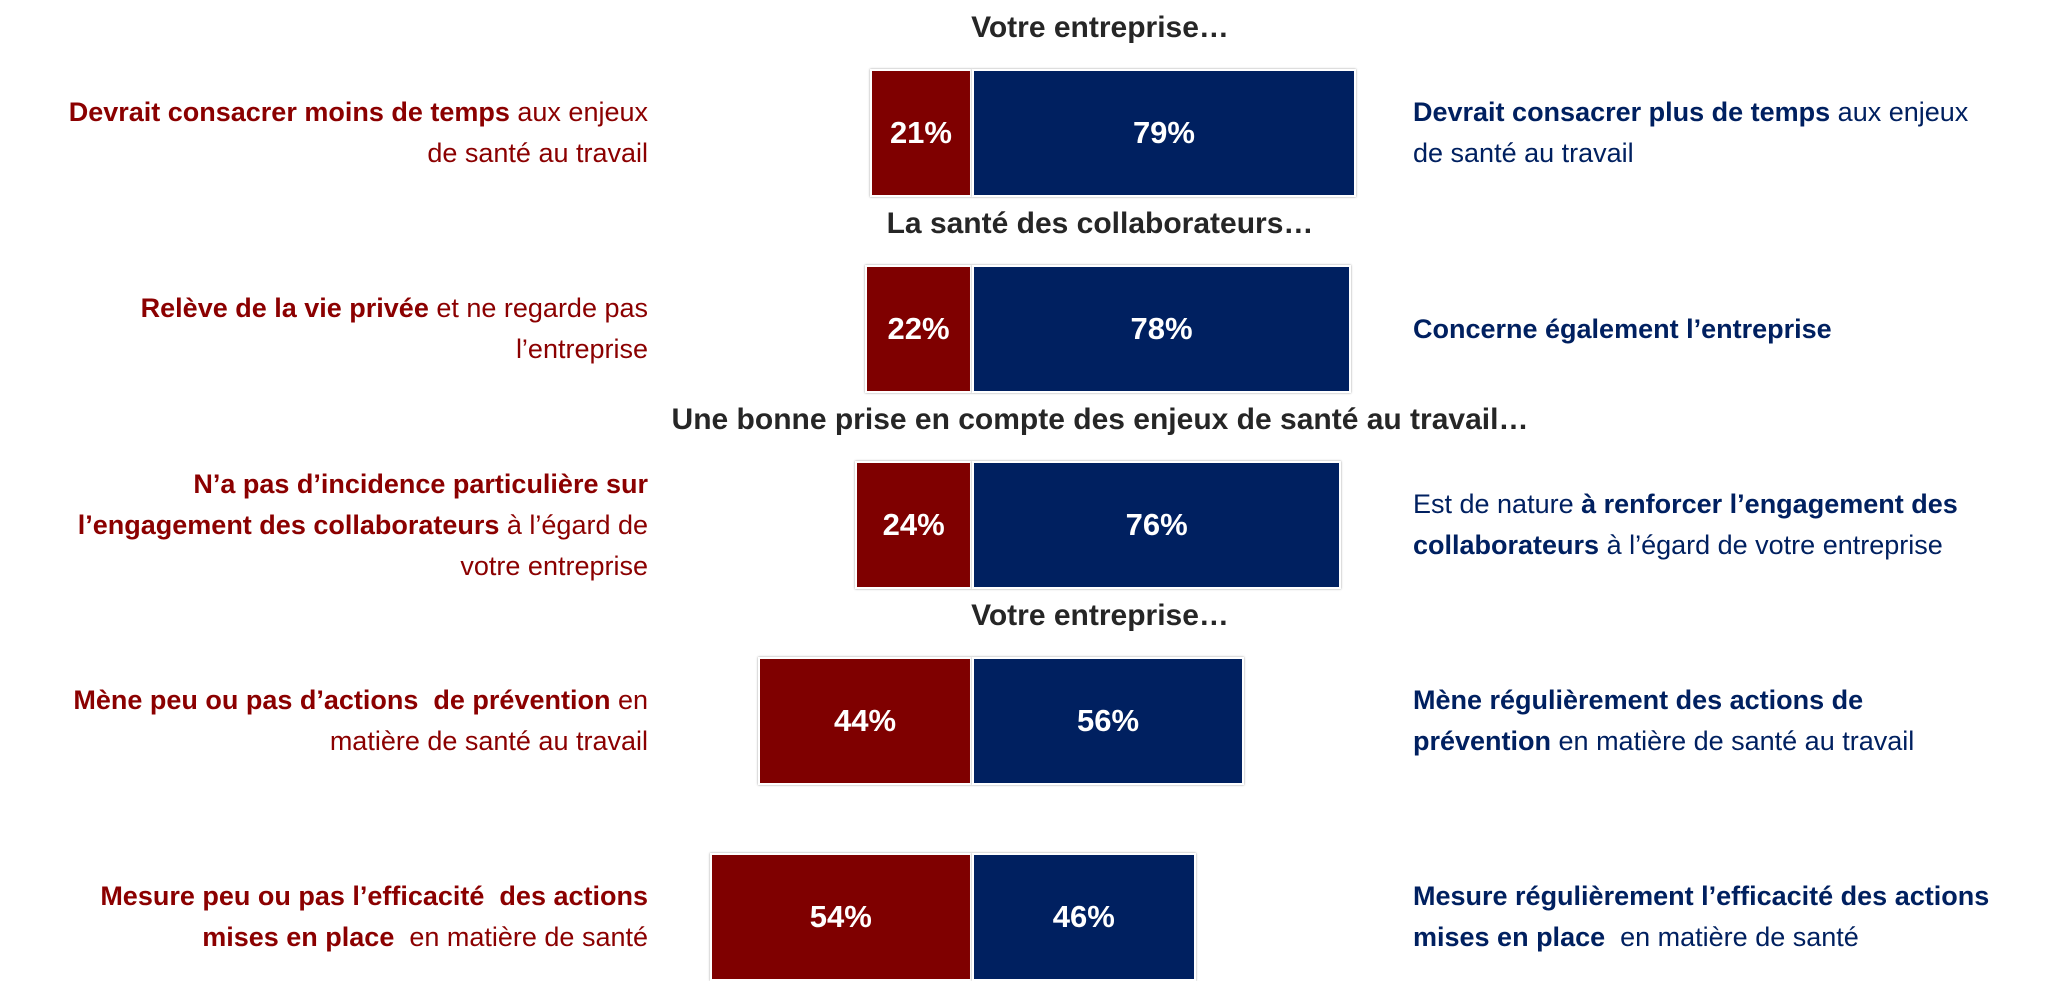 The height and width of the screenshot is (981, 2060). I want to click on bar: 56%, so click(1108, 721).